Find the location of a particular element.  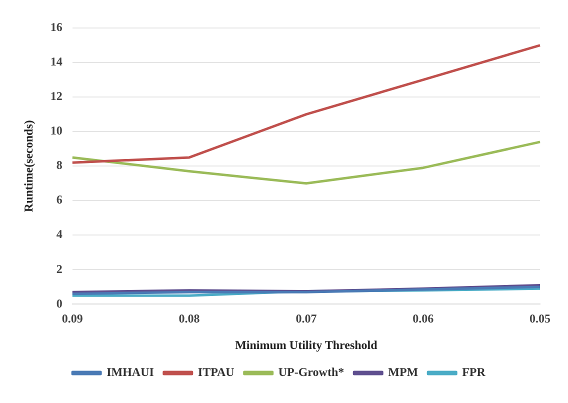

x-axis-title: Minimum Utility Threshold is located at coordinates (306, 345).